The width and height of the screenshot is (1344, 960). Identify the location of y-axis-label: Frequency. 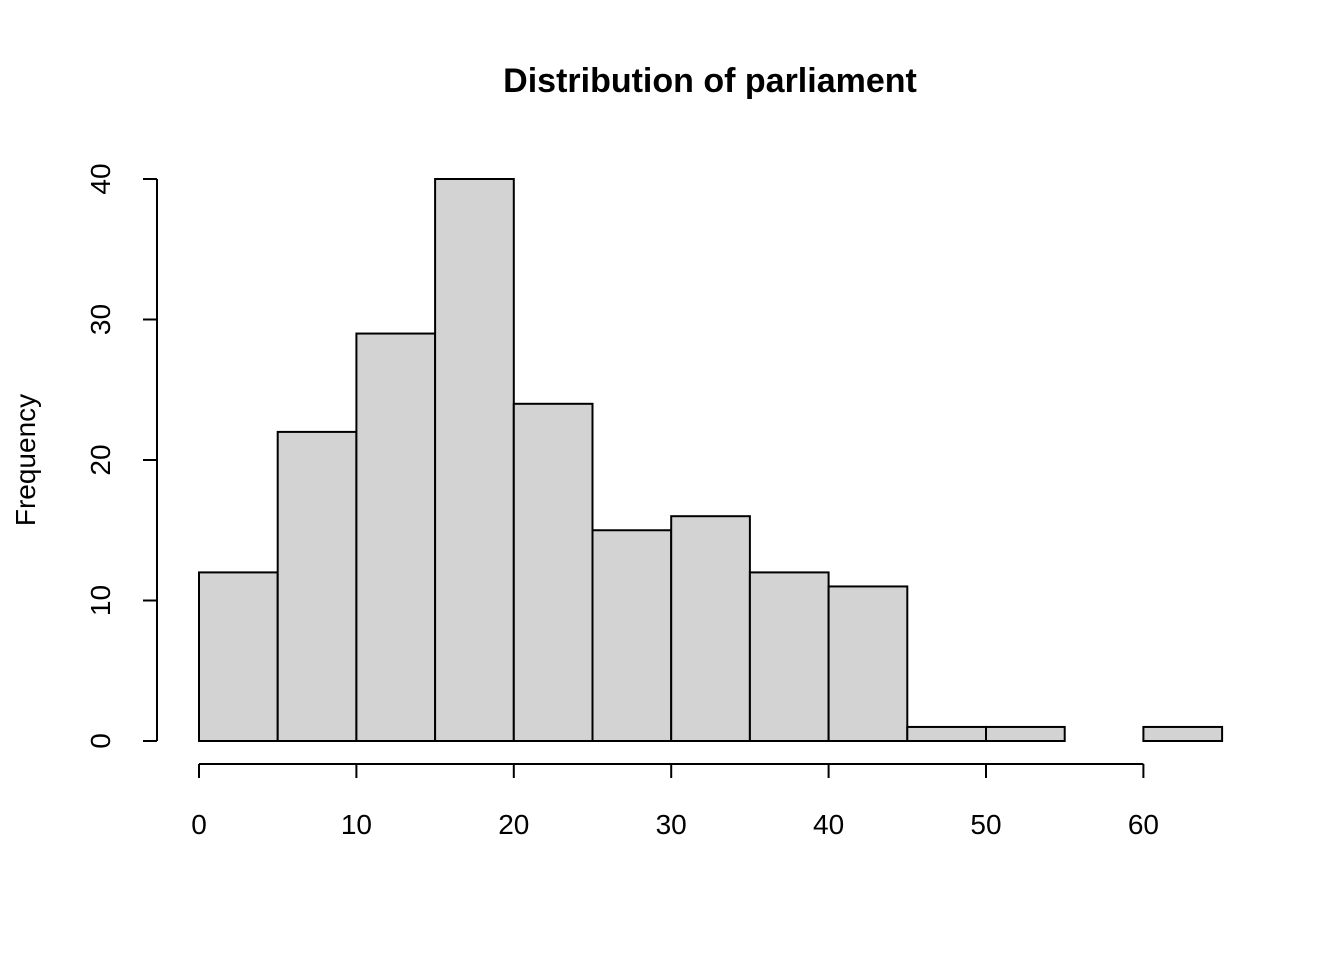
(25, 460).